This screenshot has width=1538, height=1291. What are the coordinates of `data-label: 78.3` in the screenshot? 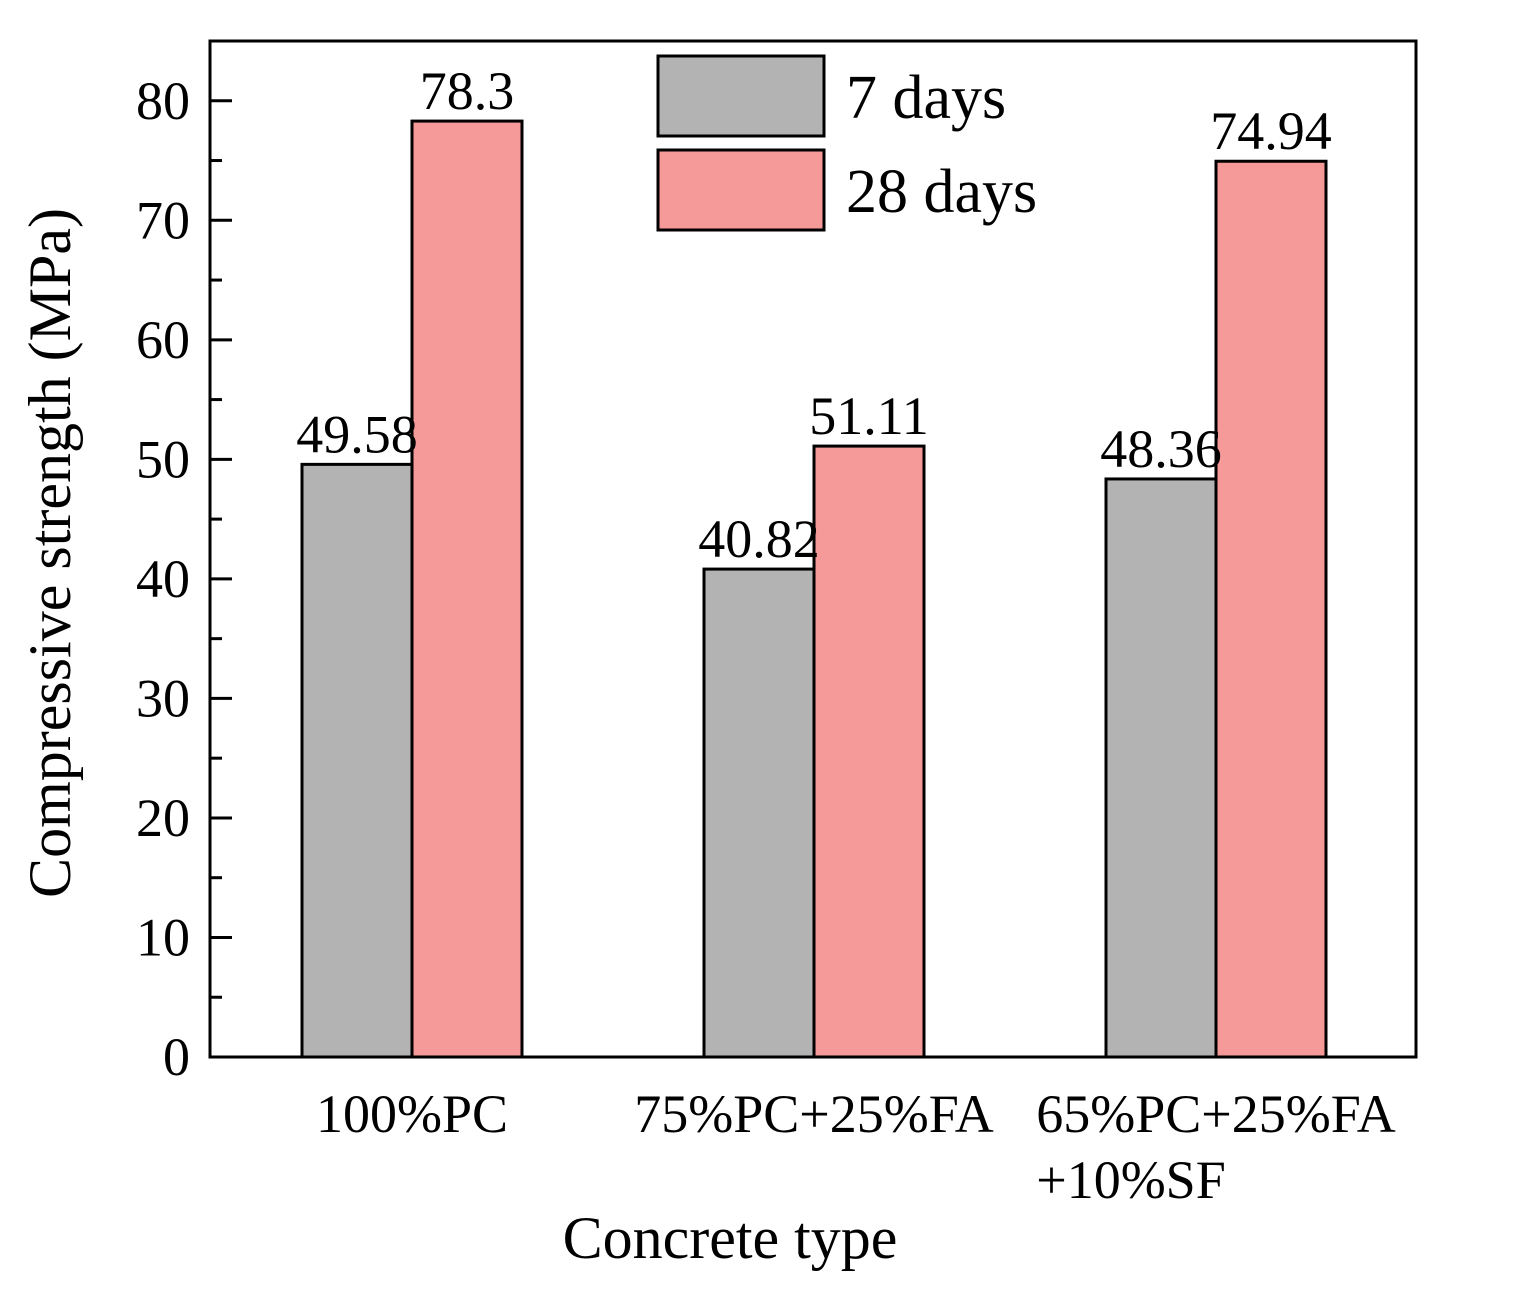 It's located at (467, 91).